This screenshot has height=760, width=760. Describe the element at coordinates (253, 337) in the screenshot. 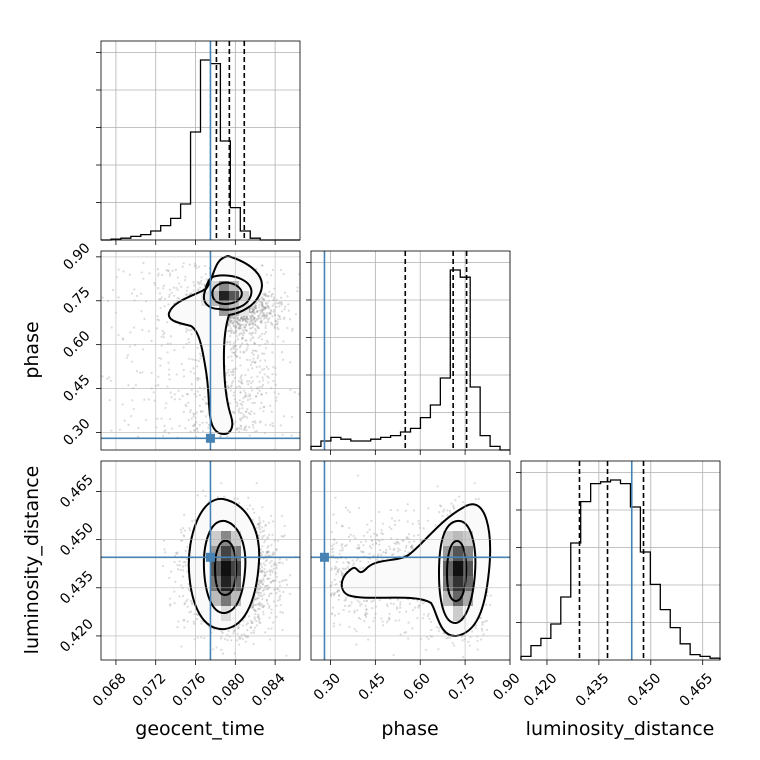

I see `scatter-point-geocent-time-vs-phase-1948` at that location.